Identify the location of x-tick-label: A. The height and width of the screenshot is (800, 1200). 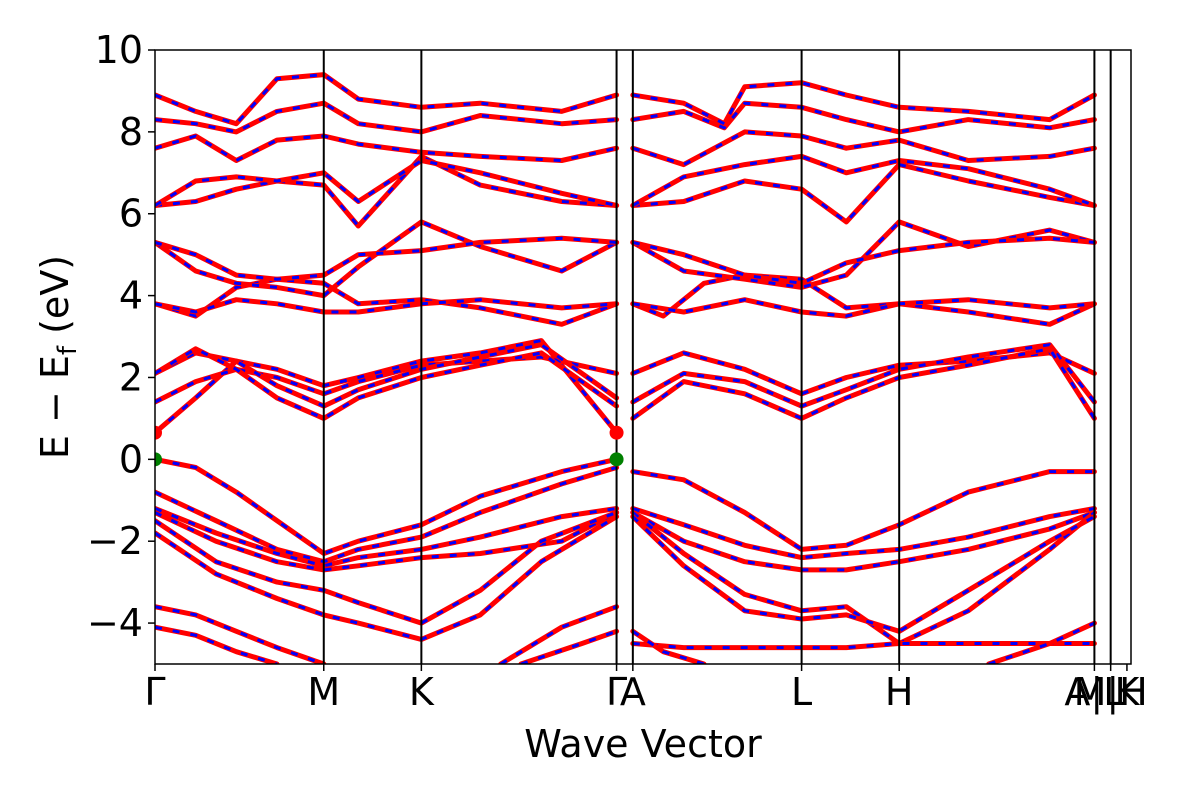
(633, 692).